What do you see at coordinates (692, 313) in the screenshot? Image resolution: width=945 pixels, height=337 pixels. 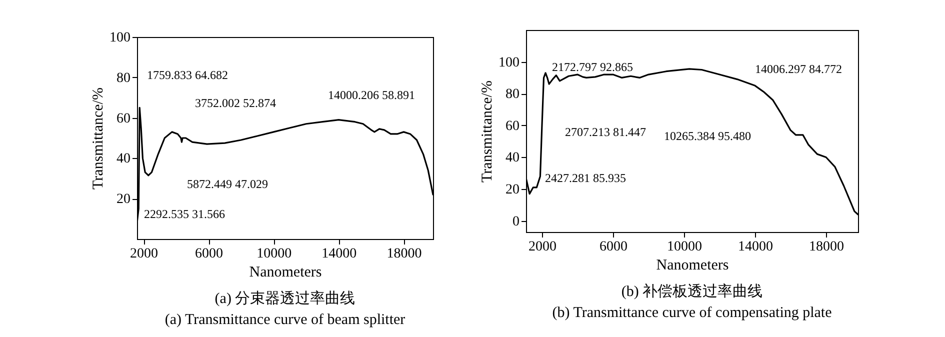 I see `text: (b) Transmittance curve of compensating plate` at bounding box center [692, 313].